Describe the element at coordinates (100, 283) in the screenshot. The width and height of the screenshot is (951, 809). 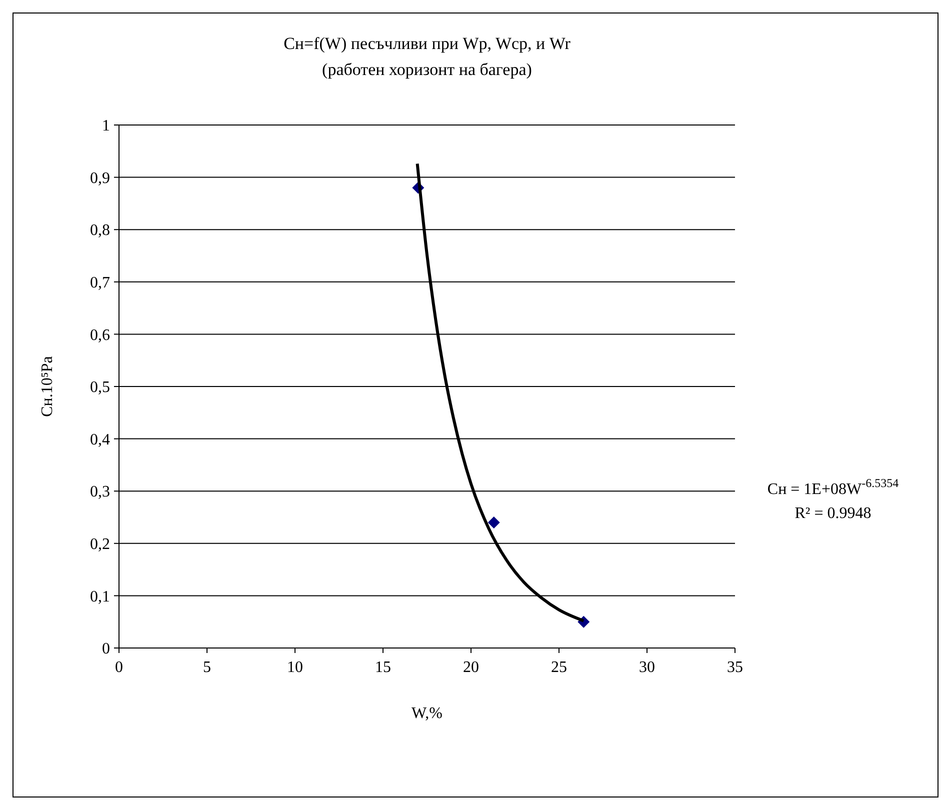
I see `y-tick-label: 0,7` at that location.